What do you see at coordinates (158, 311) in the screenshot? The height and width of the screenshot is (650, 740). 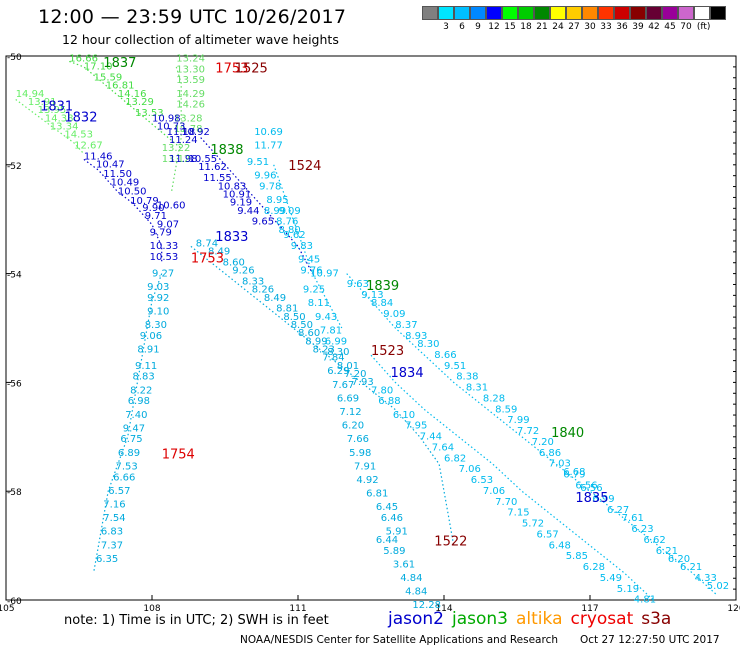 I see `wave-height-value: 9.10` at bounding box center [158, 311].